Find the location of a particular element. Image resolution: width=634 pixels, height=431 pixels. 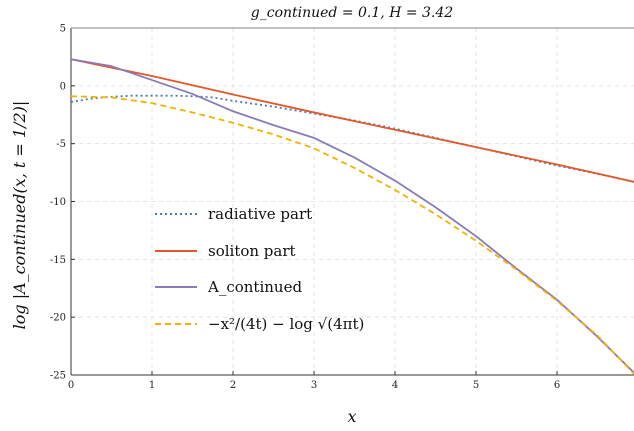

legend-label-radiative: radiative part is located at coordinates (260, 214).